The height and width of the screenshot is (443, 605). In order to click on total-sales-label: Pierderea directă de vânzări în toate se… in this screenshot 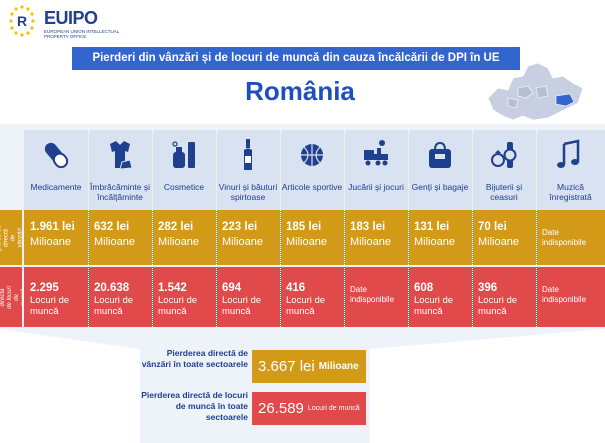, I will do `click(194, 358)`.